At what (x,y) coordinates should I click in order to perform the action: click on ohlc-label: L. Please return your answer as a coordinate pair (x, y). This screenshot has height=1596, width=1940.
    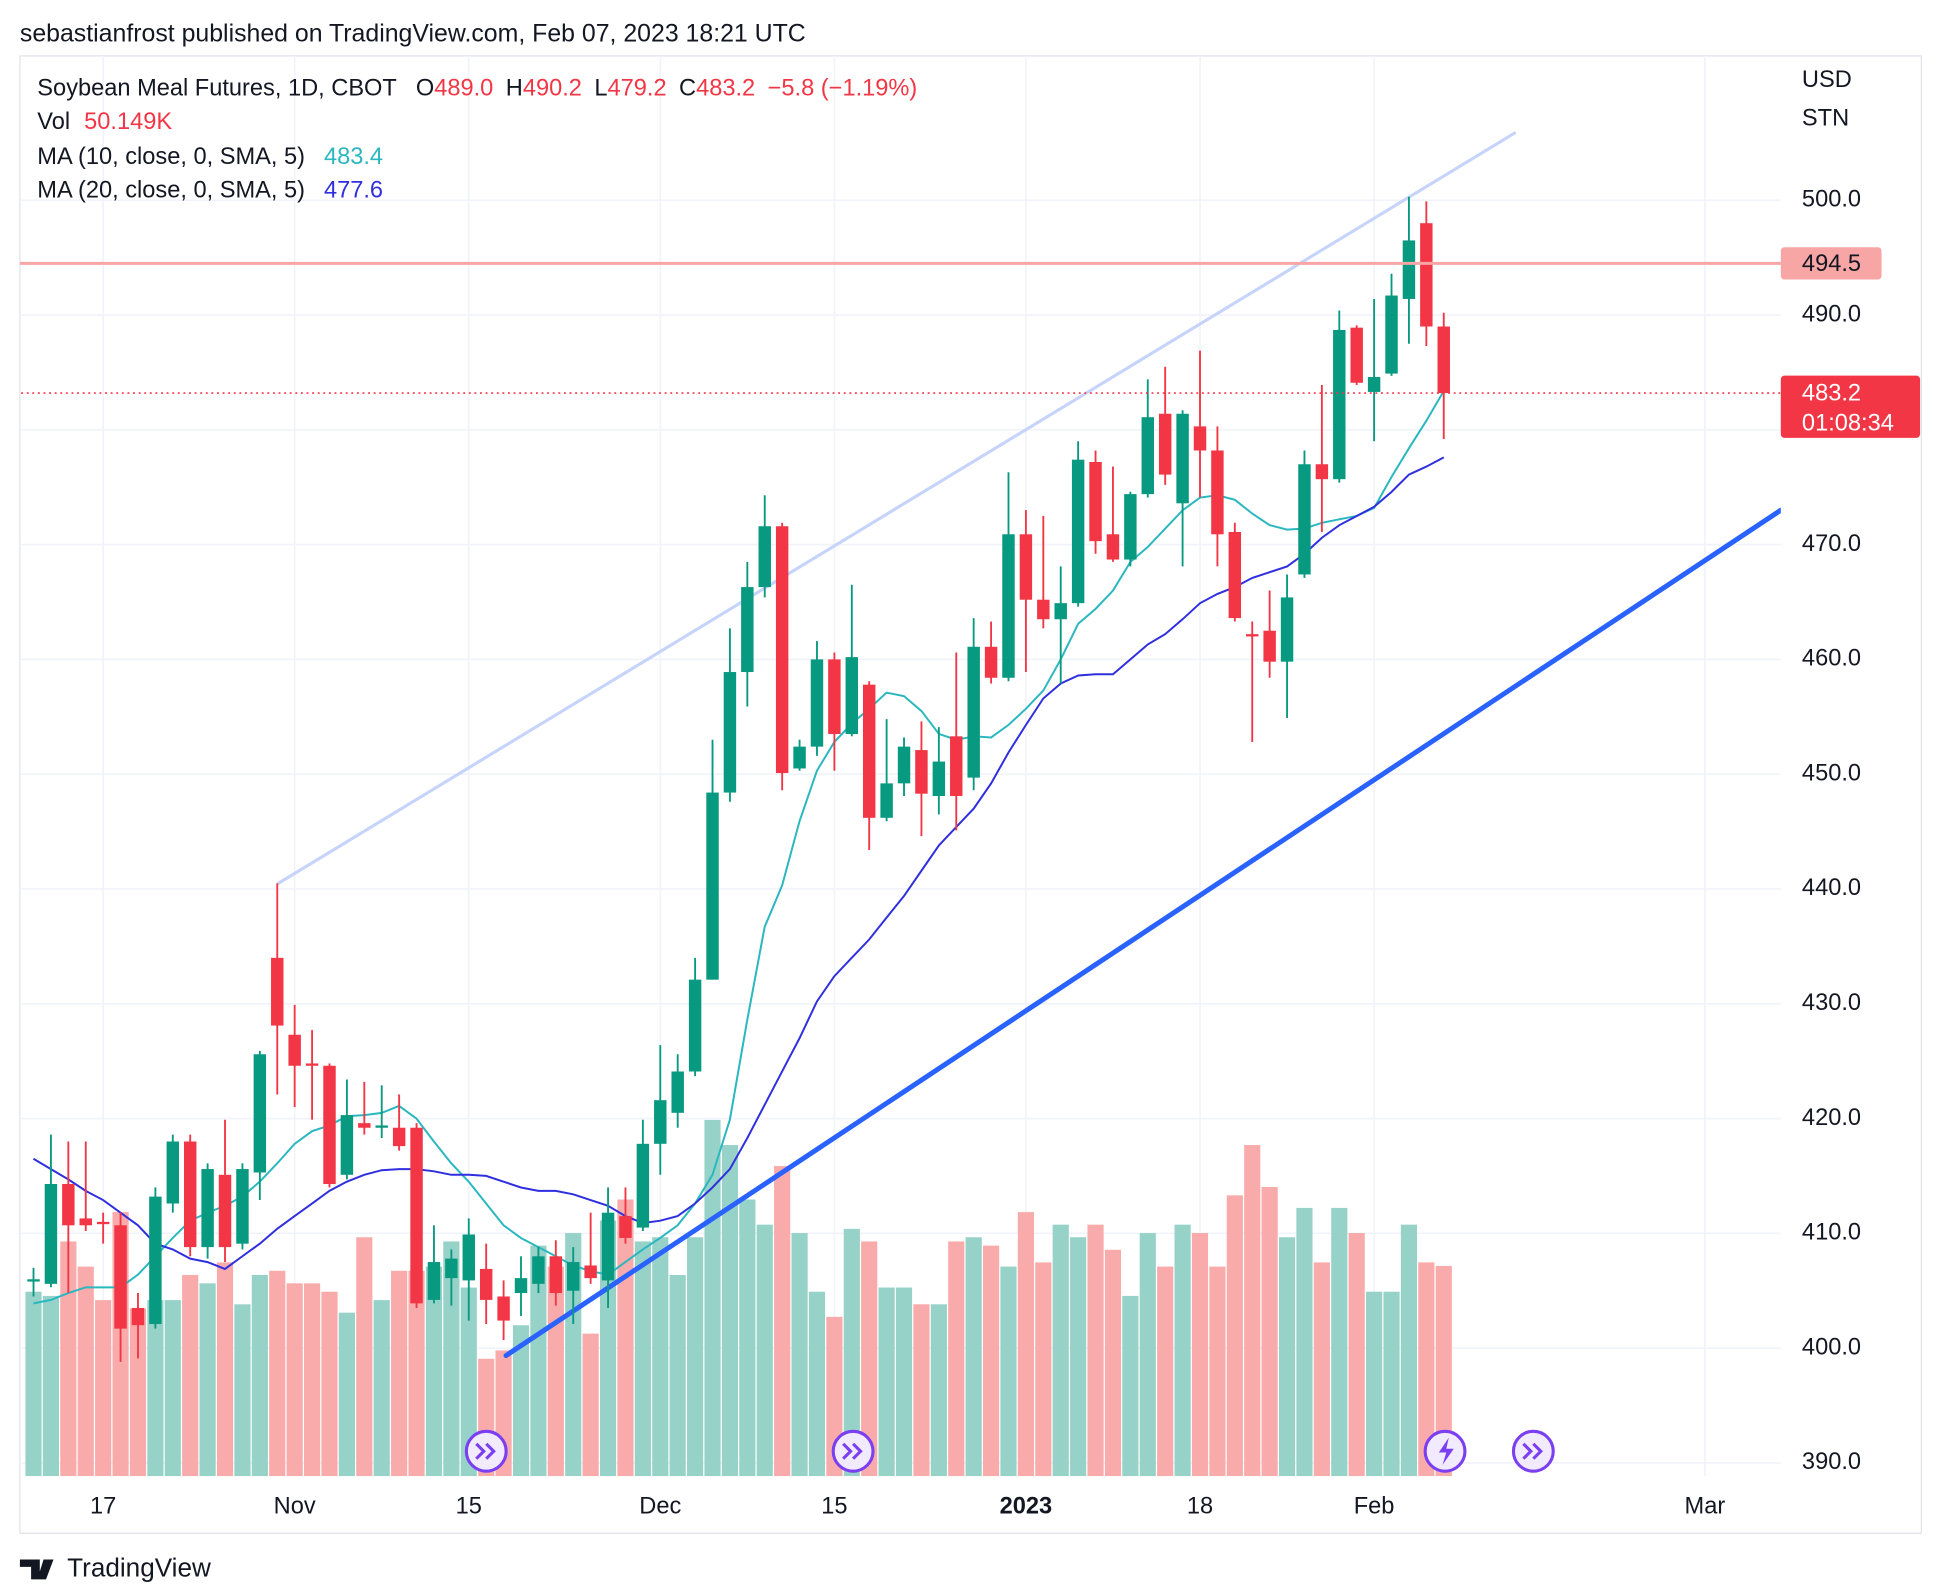
    Looking at the image, I should click on (600, 89).